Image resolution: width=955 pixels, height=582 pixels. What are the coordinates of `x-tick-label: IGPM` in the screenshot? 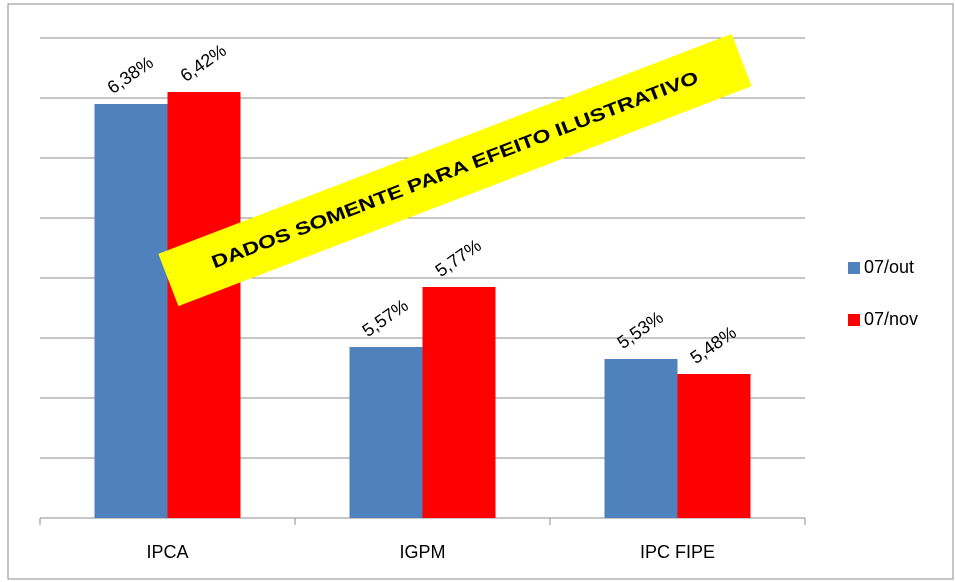 It's located at (422, 552).